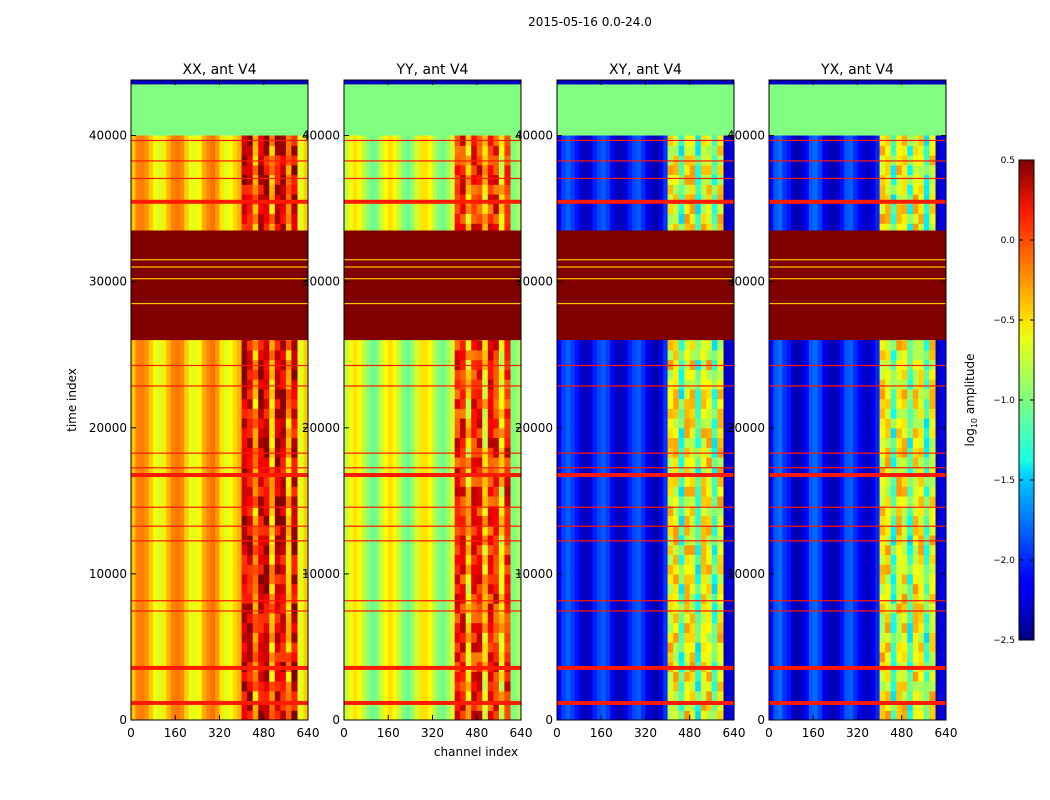  I want to click on panel-title: YY, ant V4, so click(432, 70).